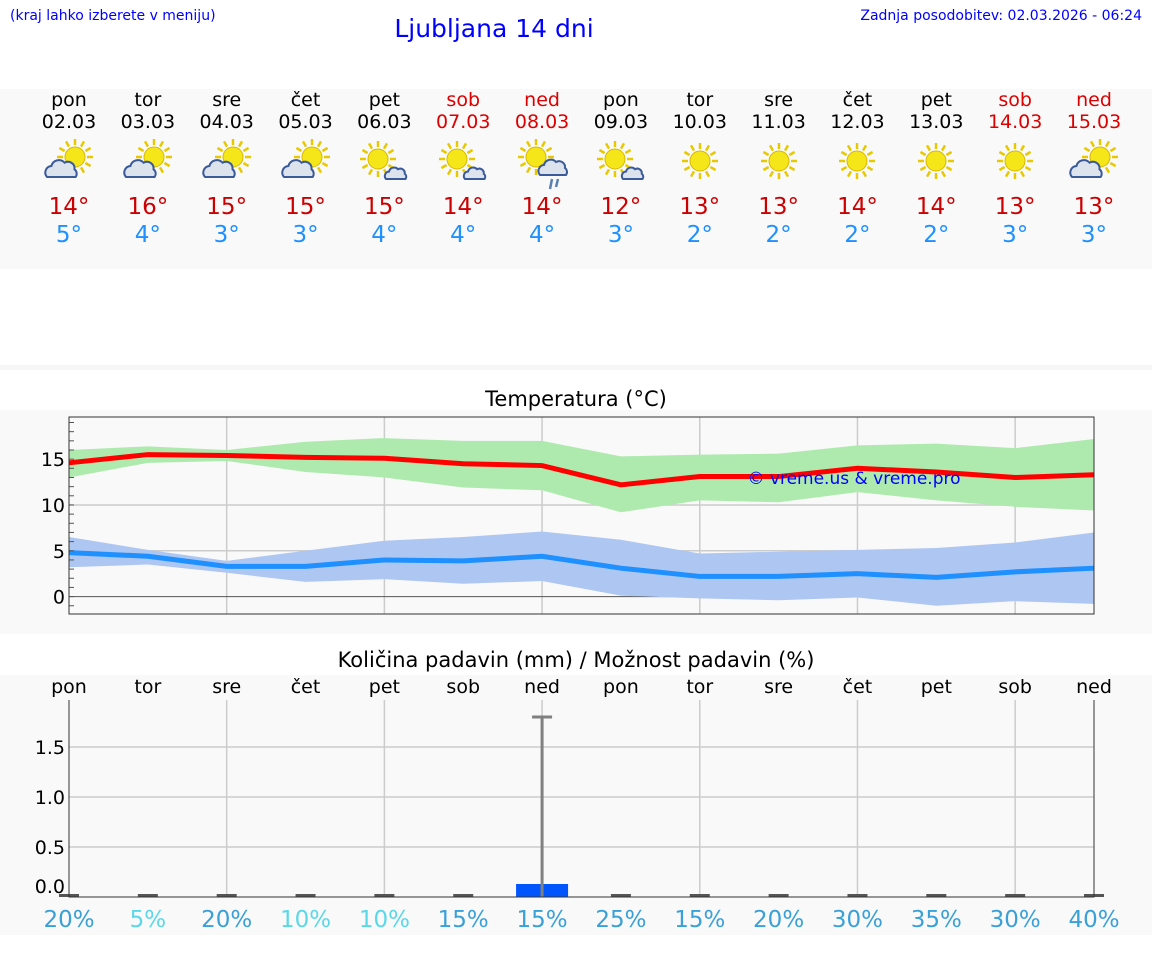  I want to click on day-forecast: pon 09.03 12° 3°, so click(621, 169).